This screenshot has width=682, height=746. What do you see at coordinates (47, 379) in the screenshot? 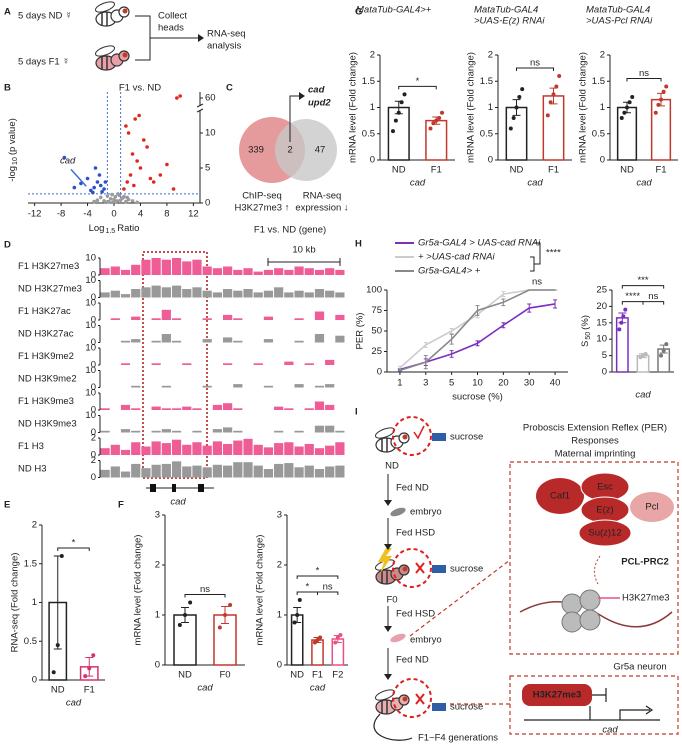
I see `track-label: ND H3K9me2` at bounding box center [47, 379].